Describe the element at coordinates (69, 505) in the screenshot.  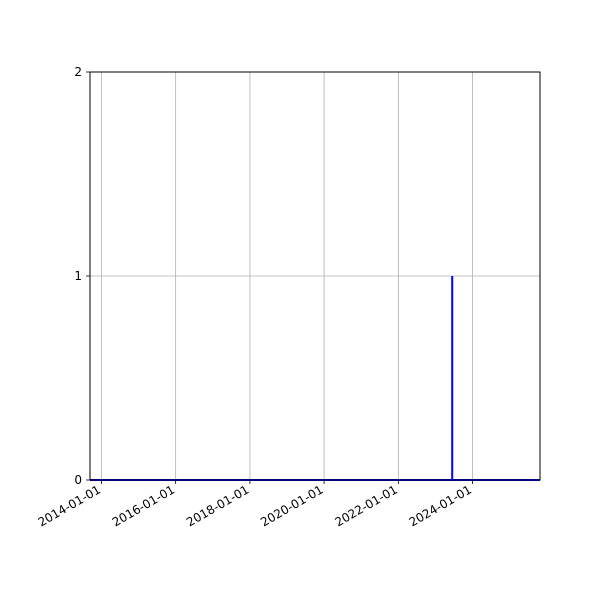
I see `x-tick-label: 2014-01-01` at that location.